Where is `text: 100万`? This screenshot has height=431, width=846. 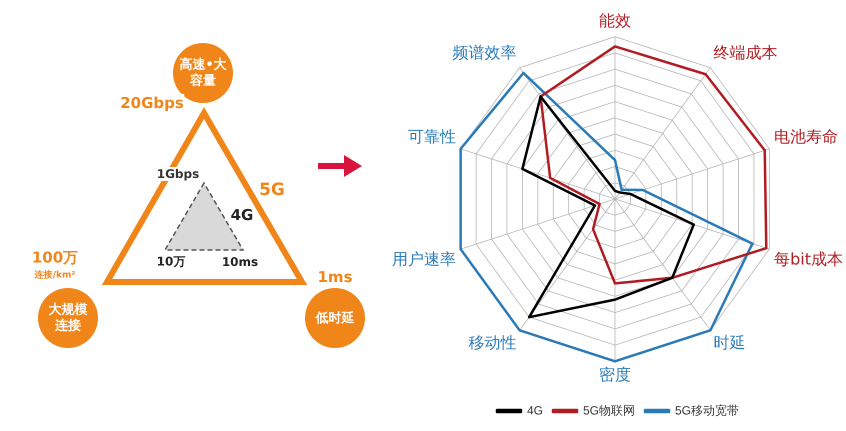
text: 100万 is located at coordinates (55, 258).